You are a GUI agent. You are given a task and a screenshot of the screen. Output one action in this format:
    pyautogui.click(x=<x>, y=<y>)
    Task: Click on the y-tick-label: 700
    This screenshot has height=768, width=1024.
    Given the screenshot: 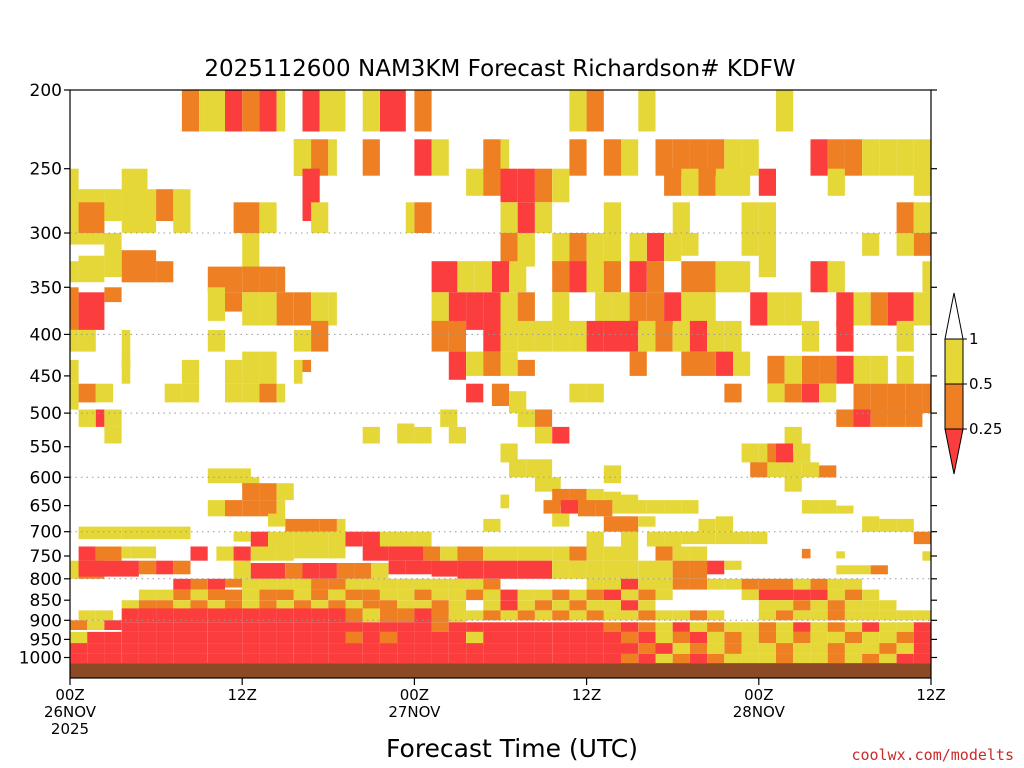 What is the action you would take?
    pyautogui.click(x=46, y=533)
    